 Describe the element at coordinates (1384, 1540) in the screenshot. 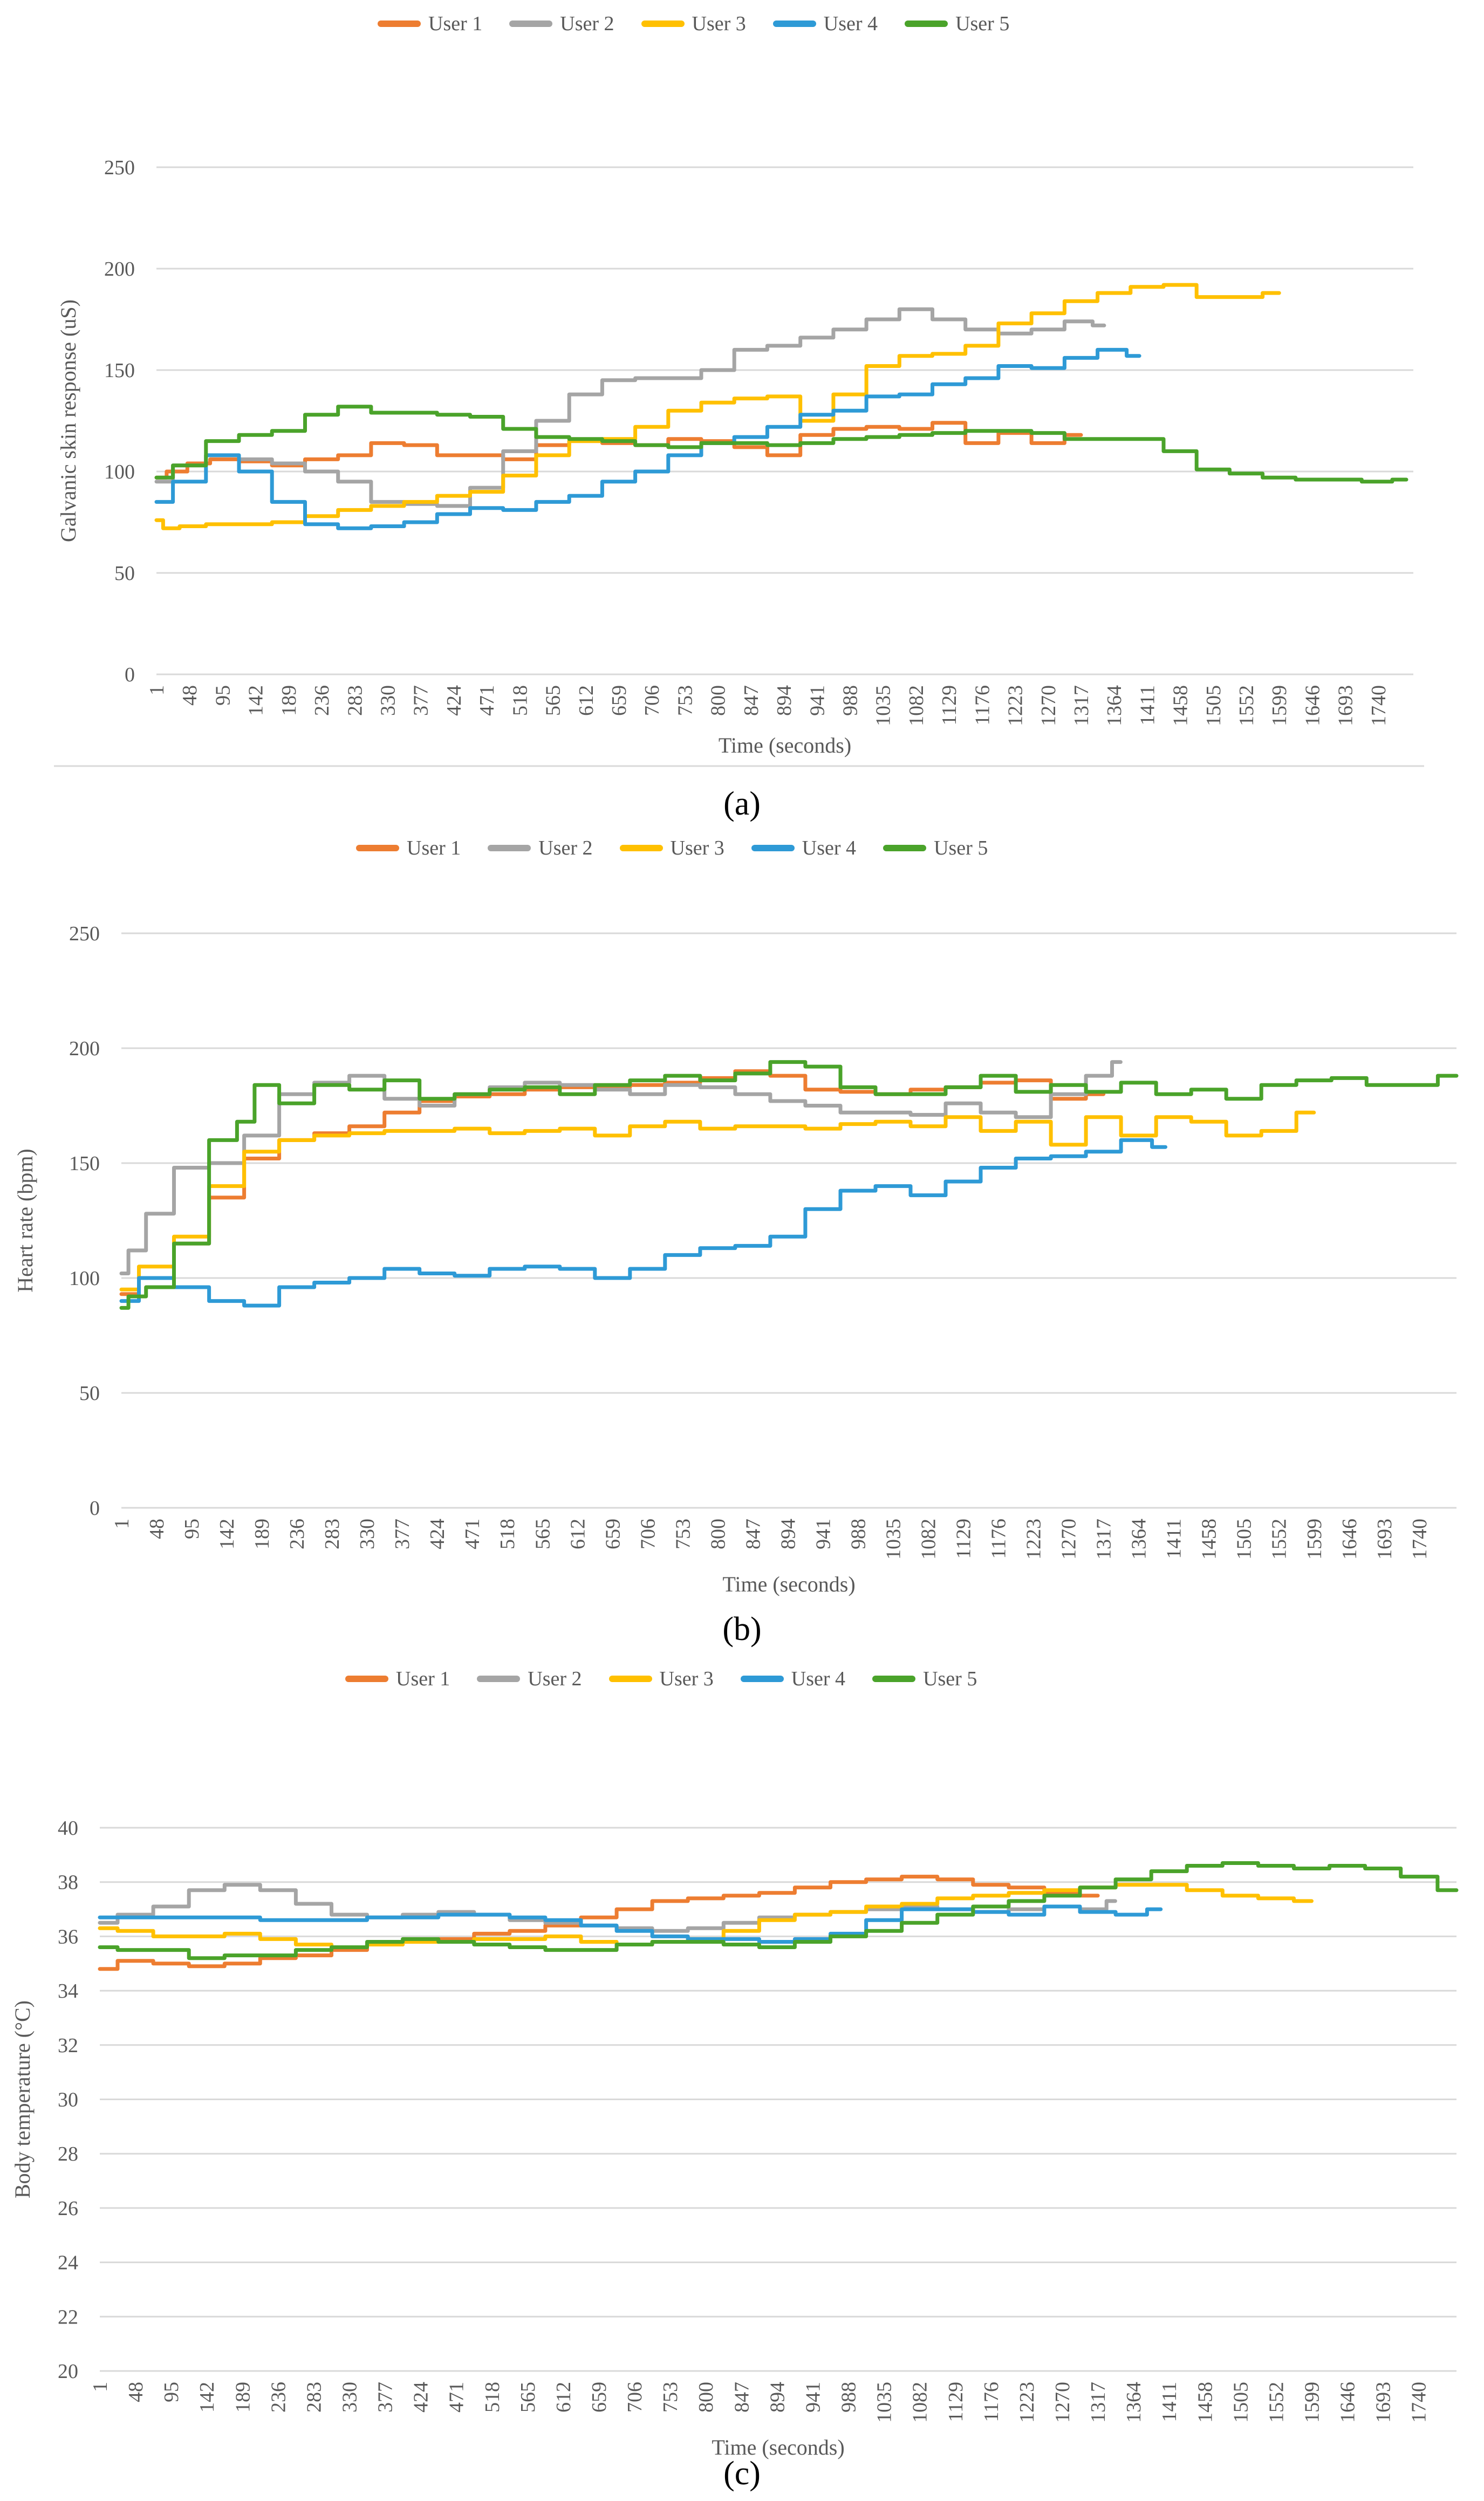

I see `x-tick-label: 1693` at that location.